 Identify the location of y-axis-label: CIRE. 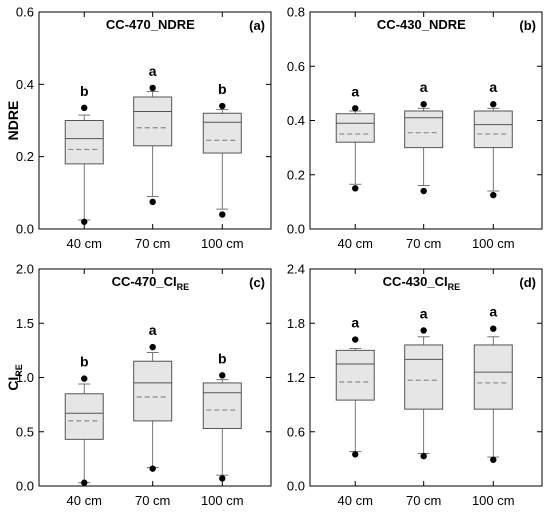
(14, 377).